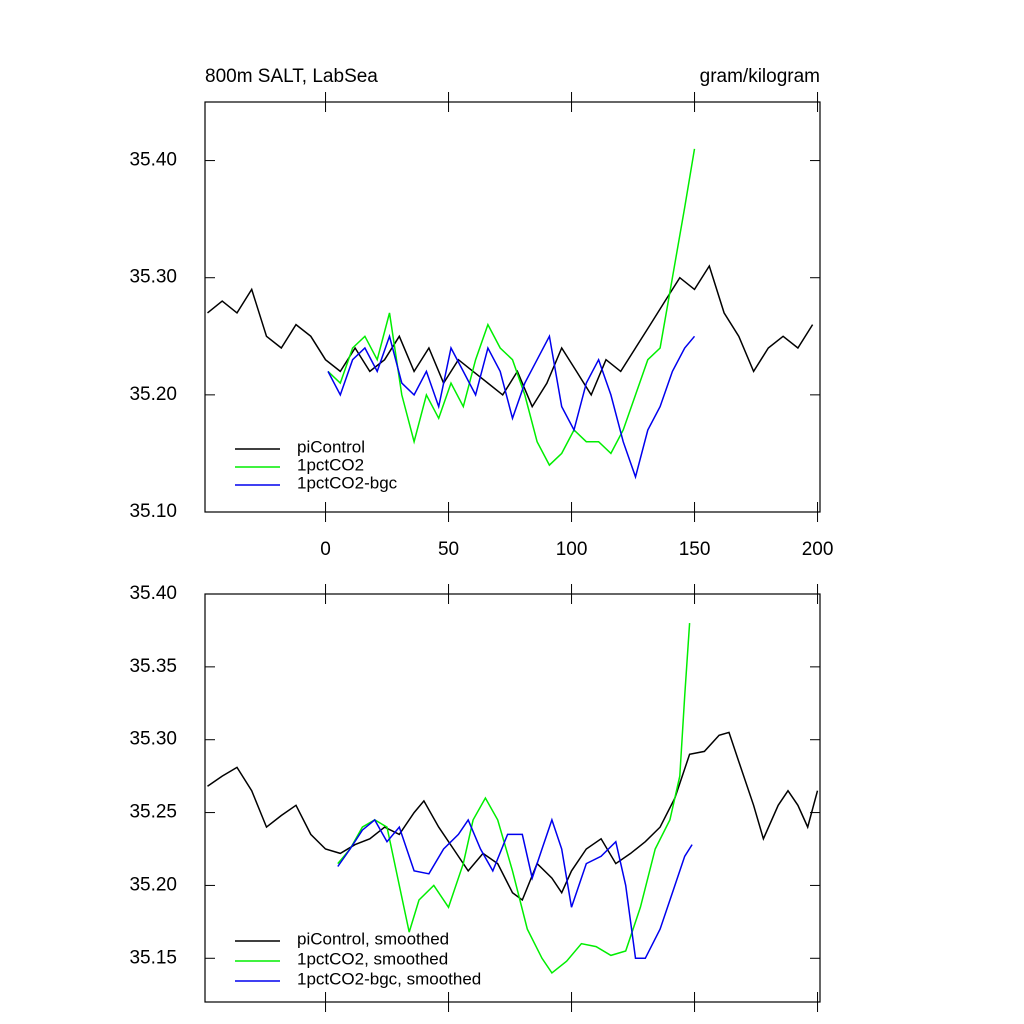  Describe the element at coordinates (389, 978) in the screenshot. I see `legend-label: 1pctCO2-bgc, smoothed` at that location.